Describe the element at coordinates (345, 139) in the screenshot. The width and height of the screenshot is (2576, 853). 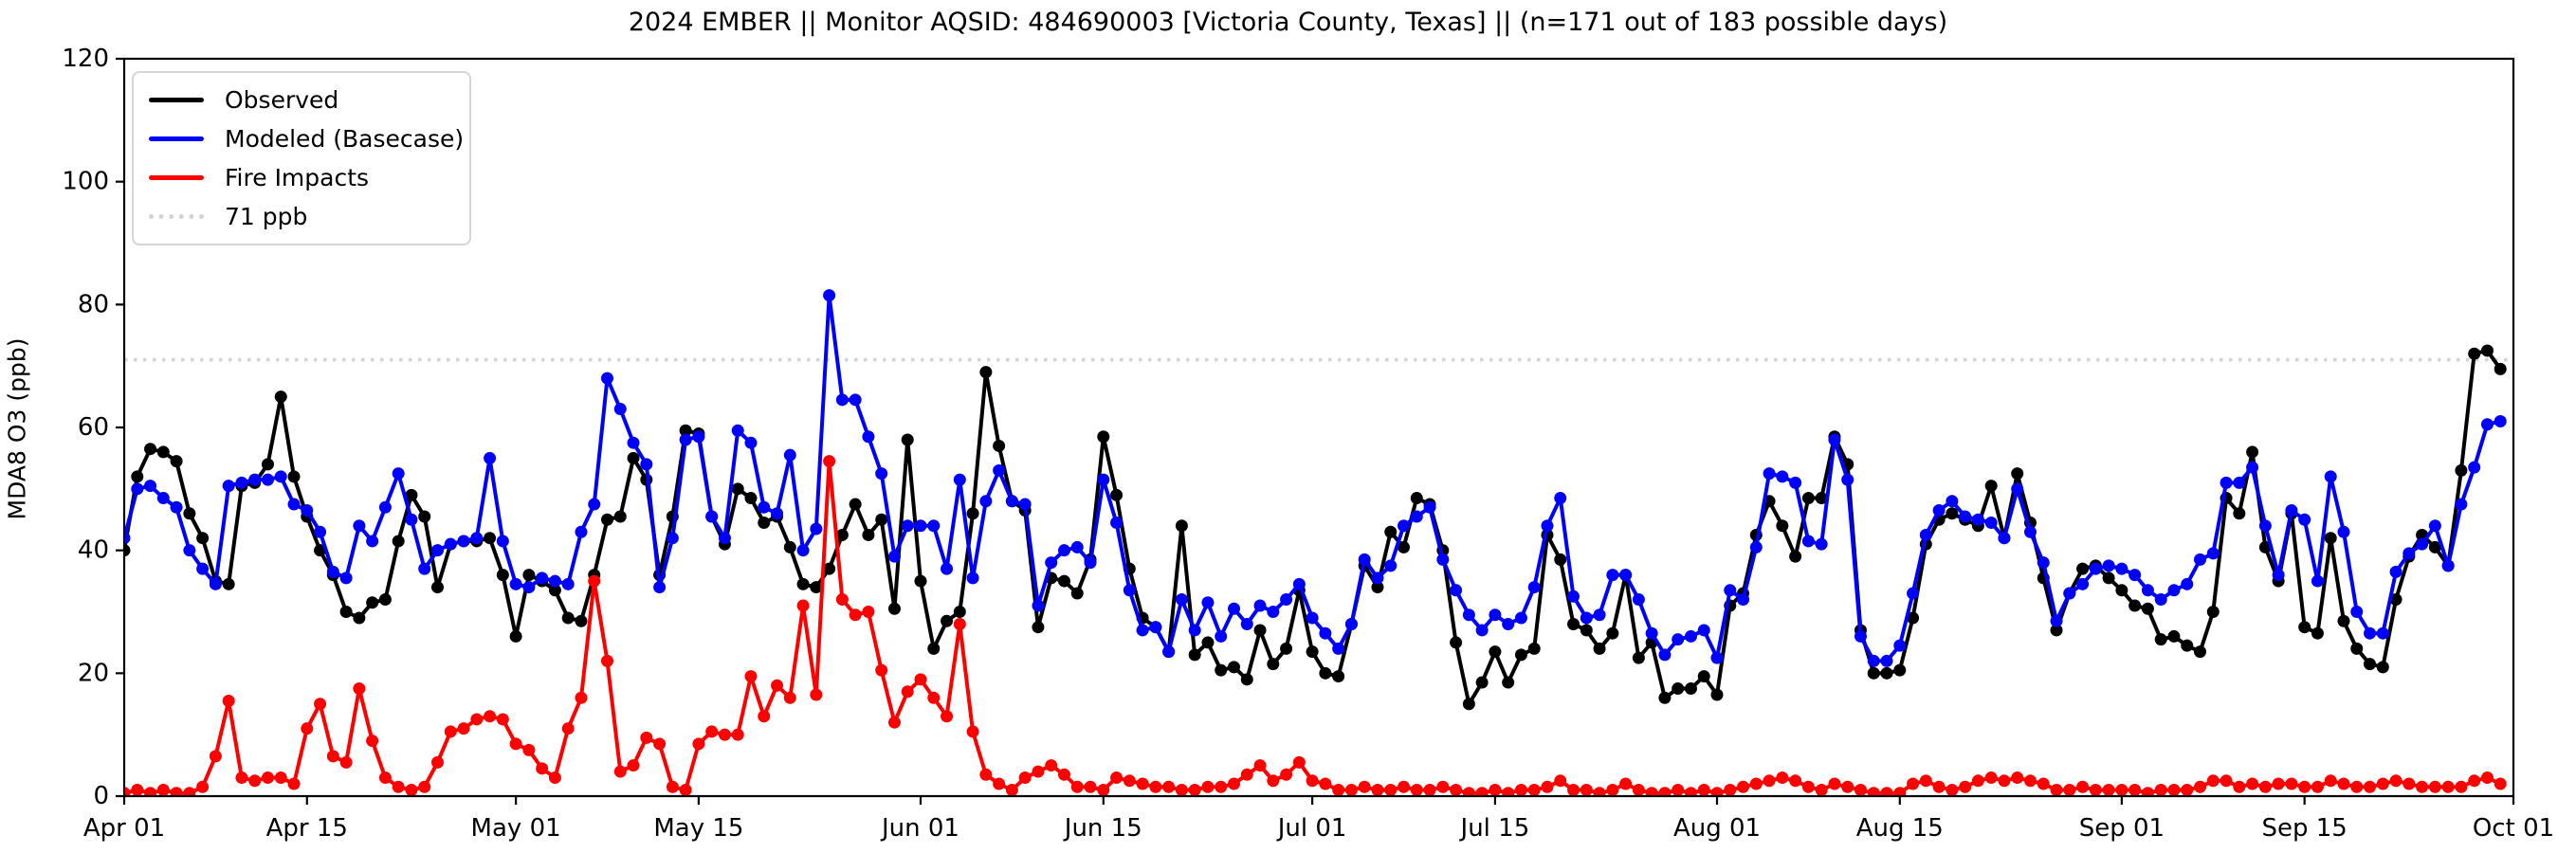
I see `legend-label: Modeled (Basecase)` at that location.